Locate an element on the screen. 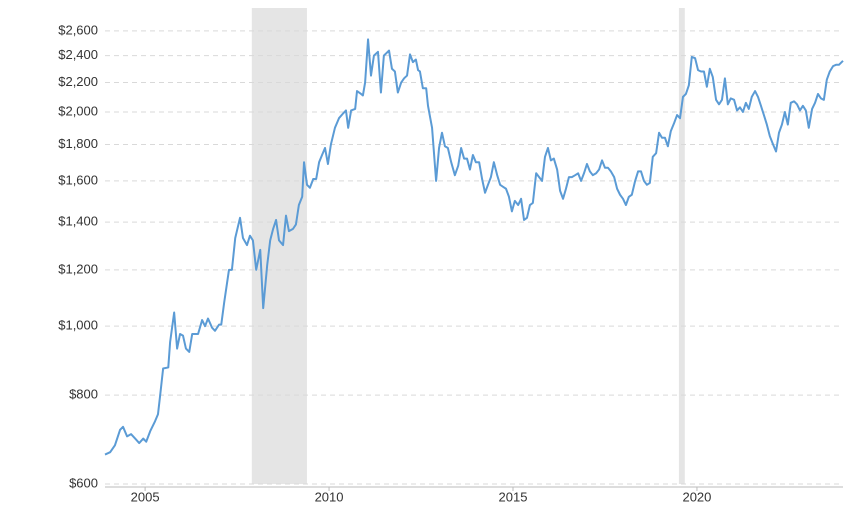 The width and height of the screenshot is (860, 513). y-tick-label: $1,000 is located at coordinates (78, 325).